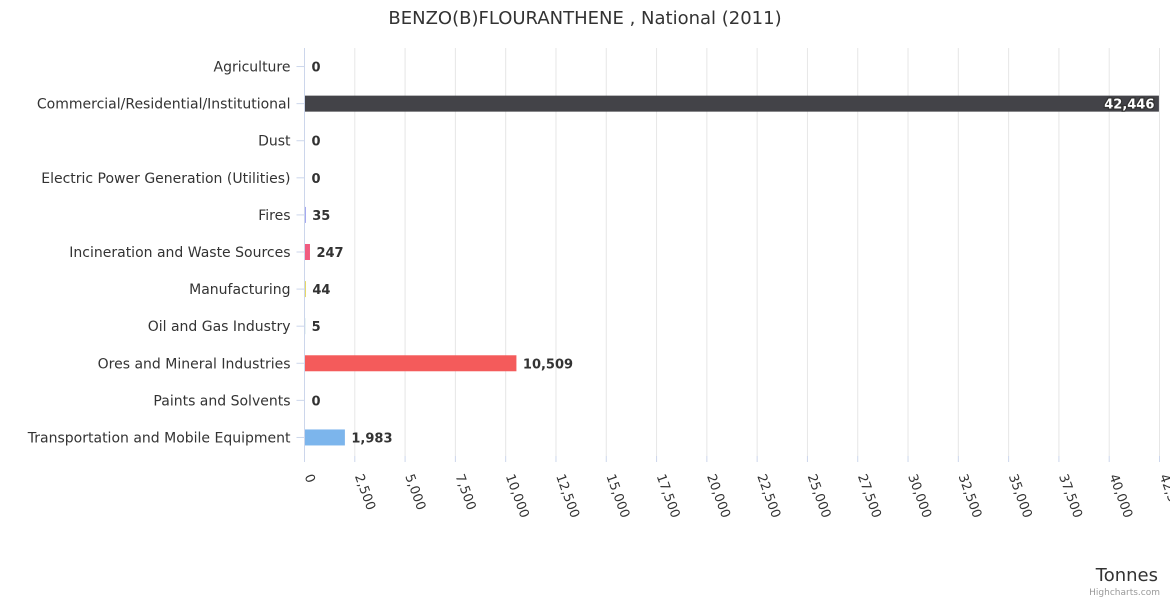 Image resolution: width=1170 pixels, height=600 pixels. What do you see at coordinates (1020, 496) in the screenshot?
I see `x-tick-label: 35,000` at bounding box center [1020, 496].